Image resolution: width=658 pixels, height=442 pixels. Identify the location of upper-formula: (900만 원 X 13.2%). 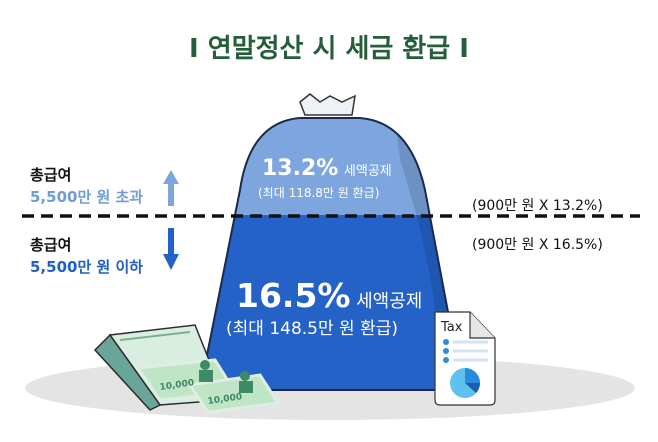
(537, 206).